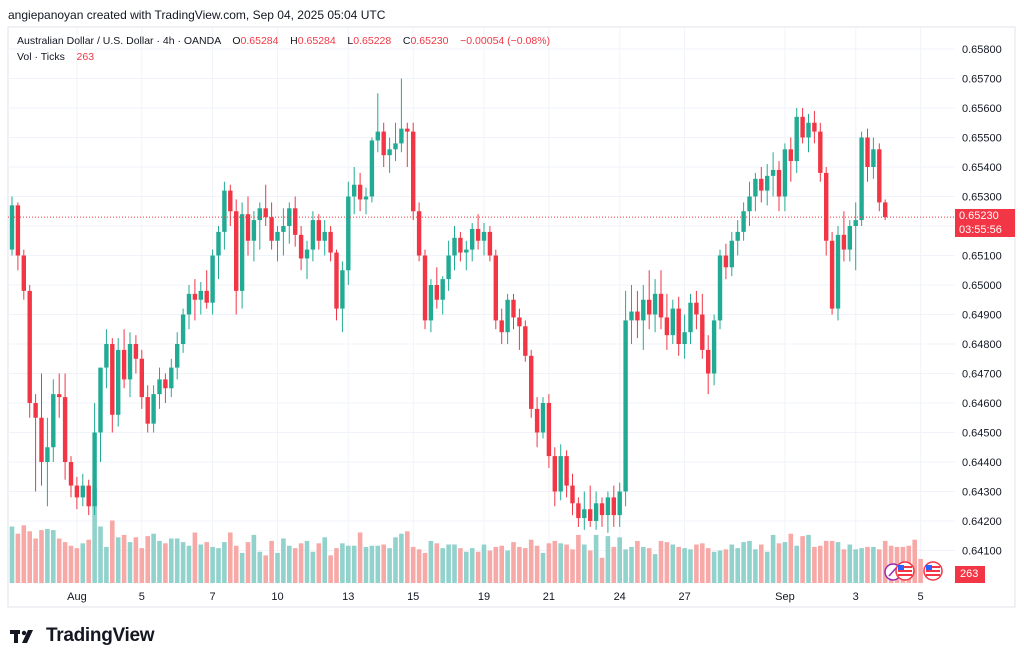 This screenshot has width=1024, height=665. I want to click on price-tick-label: 0.64300, so click(982, 493).